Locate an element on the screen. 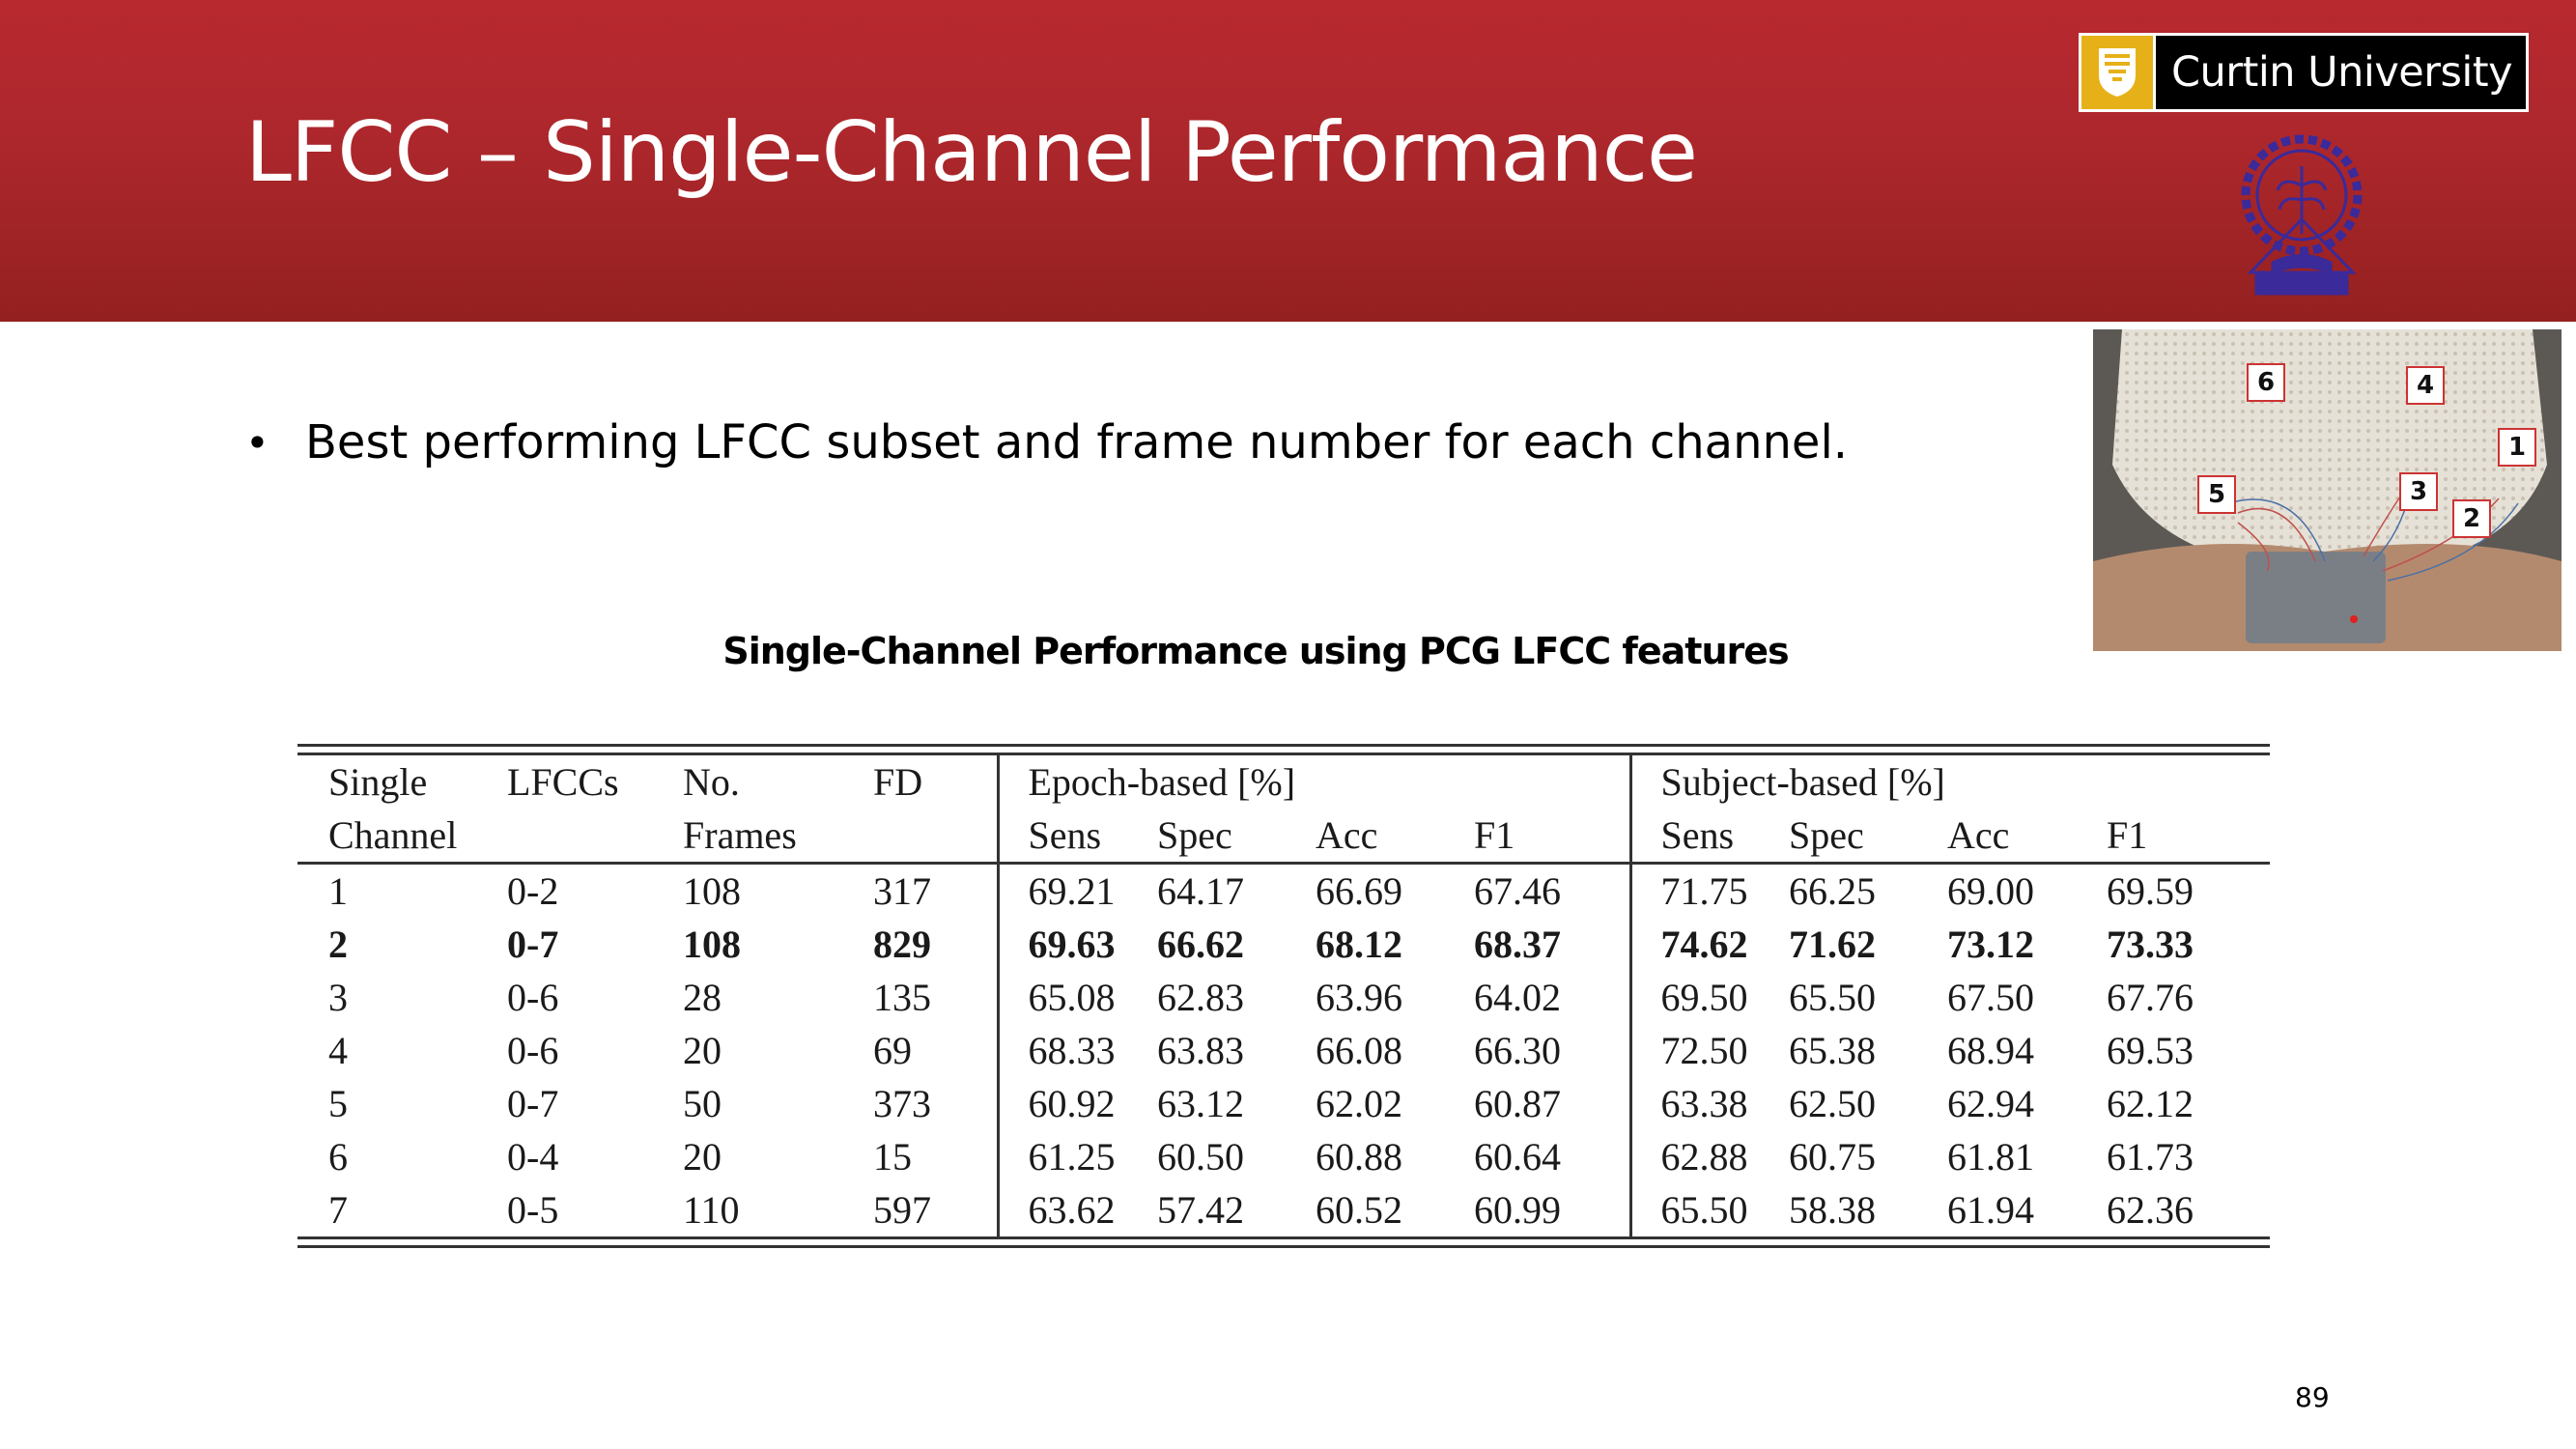 Image resolution: width=2576 pixels, height=1449 pixels. header-no: No. is located at coordinates (711, 782).